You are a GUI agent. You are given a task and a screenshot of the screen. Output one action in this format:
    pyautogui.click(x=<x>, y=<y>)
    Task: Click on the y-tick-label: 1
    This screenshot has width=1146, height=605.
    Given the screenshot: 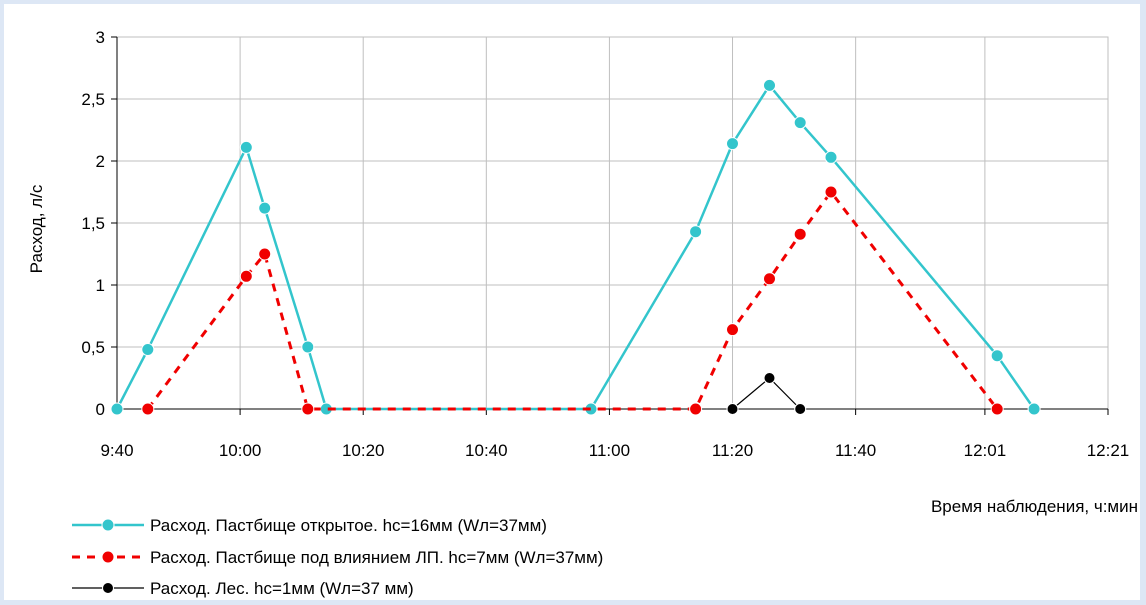 What is the action you would take?
    pyautogui.click(x=100, y=285)
    